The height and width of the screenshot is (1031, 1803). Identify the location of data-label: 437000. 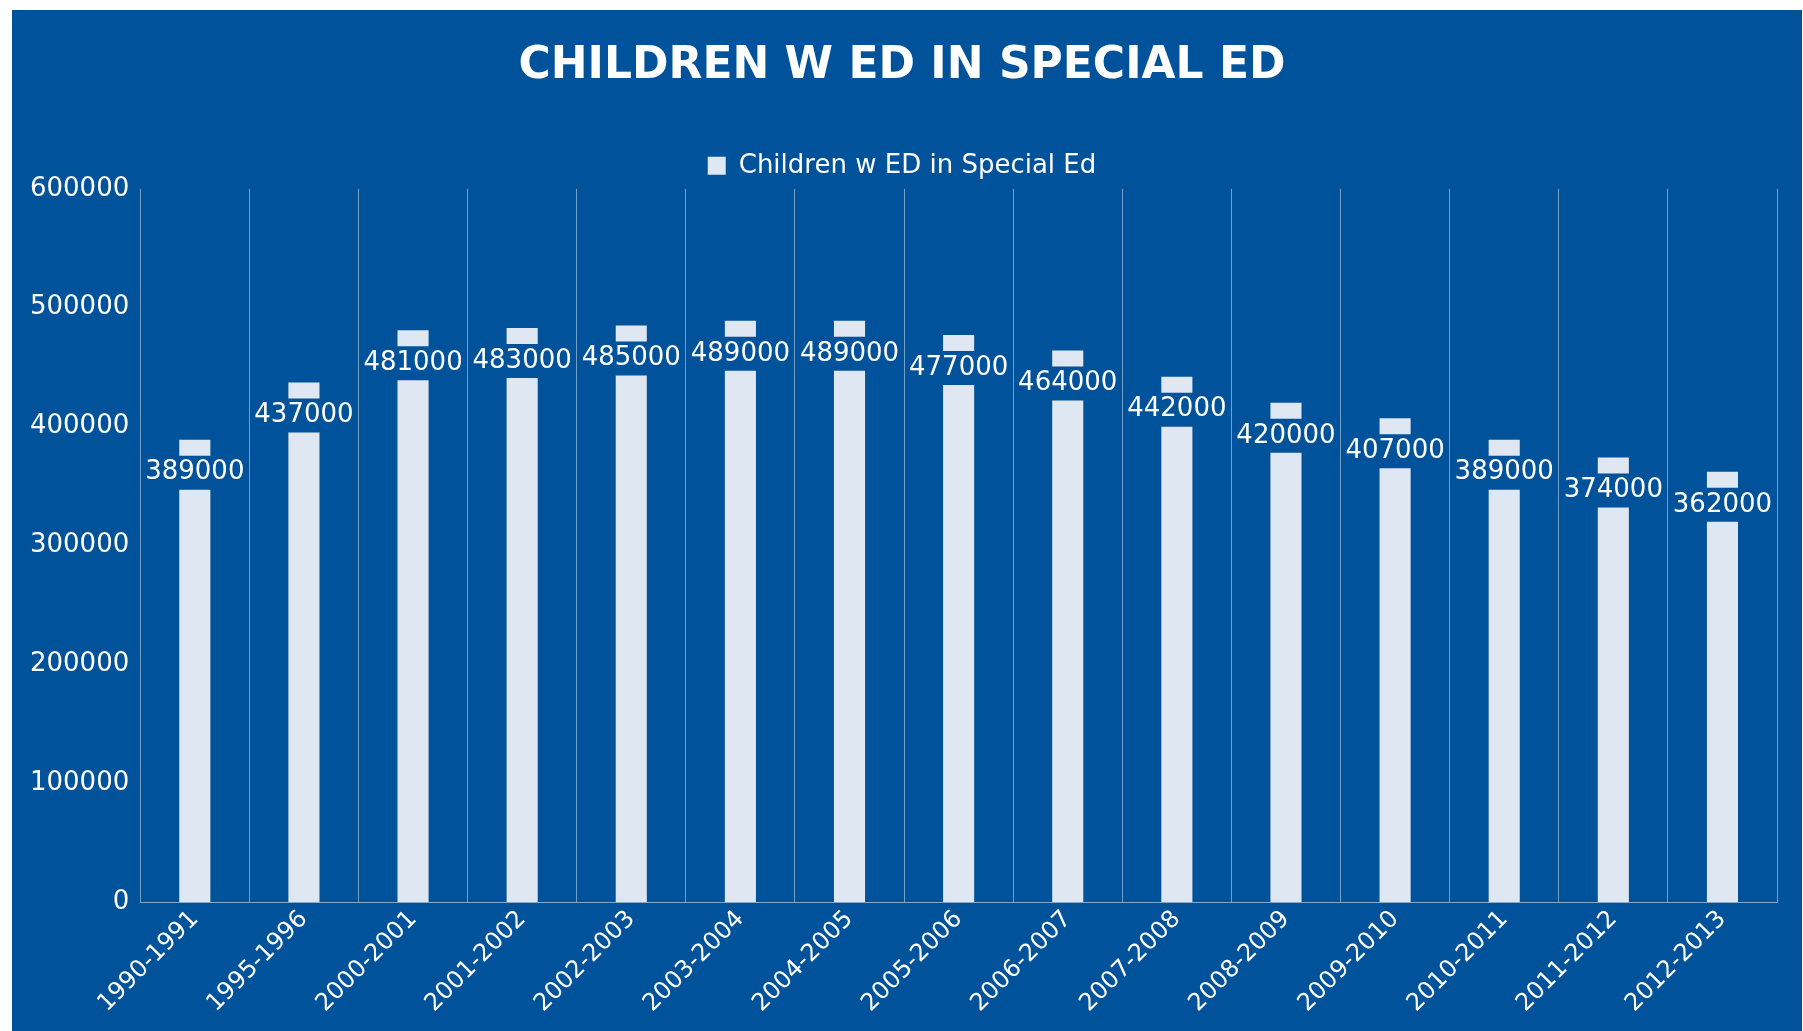
(304, 413).